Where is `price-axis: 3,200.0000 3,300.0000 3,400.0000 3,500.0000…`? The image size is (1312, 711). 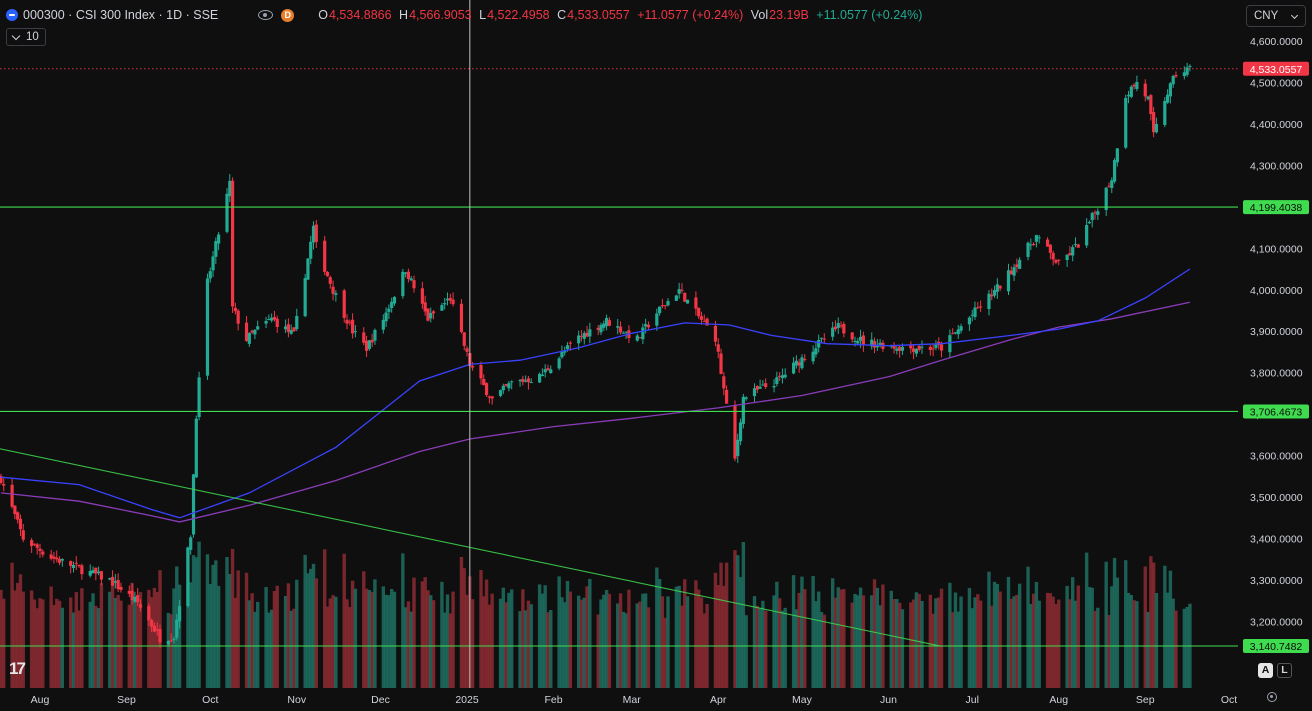 price-axis: 3,200.0000 3,300.0000 3,400.0000 3,500.0000… is located at coordinates (1276, 332).